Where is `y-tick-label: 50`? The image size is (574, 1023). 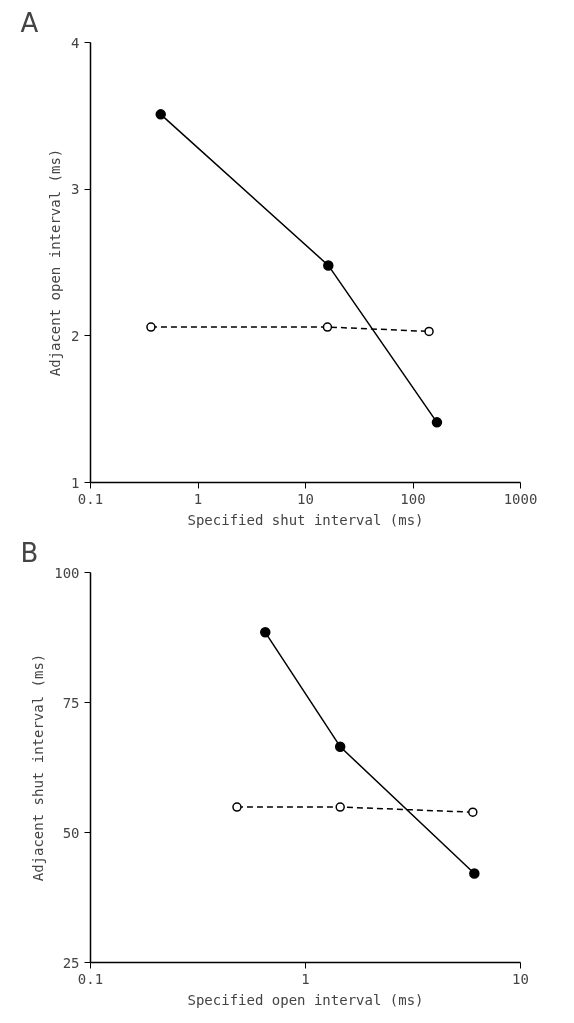 y-tick-label: 50 is located at coordinates (71, 832).